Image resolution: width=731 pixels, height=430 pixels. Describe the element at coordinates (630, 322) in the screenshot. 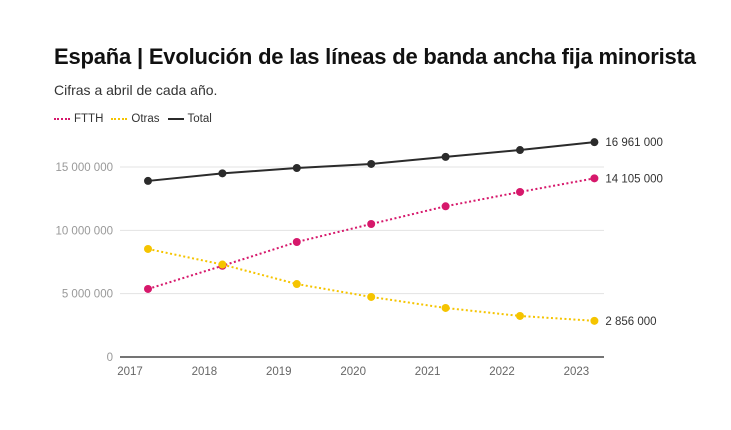

I see `end-label-otras: 2 856 000` at that location.